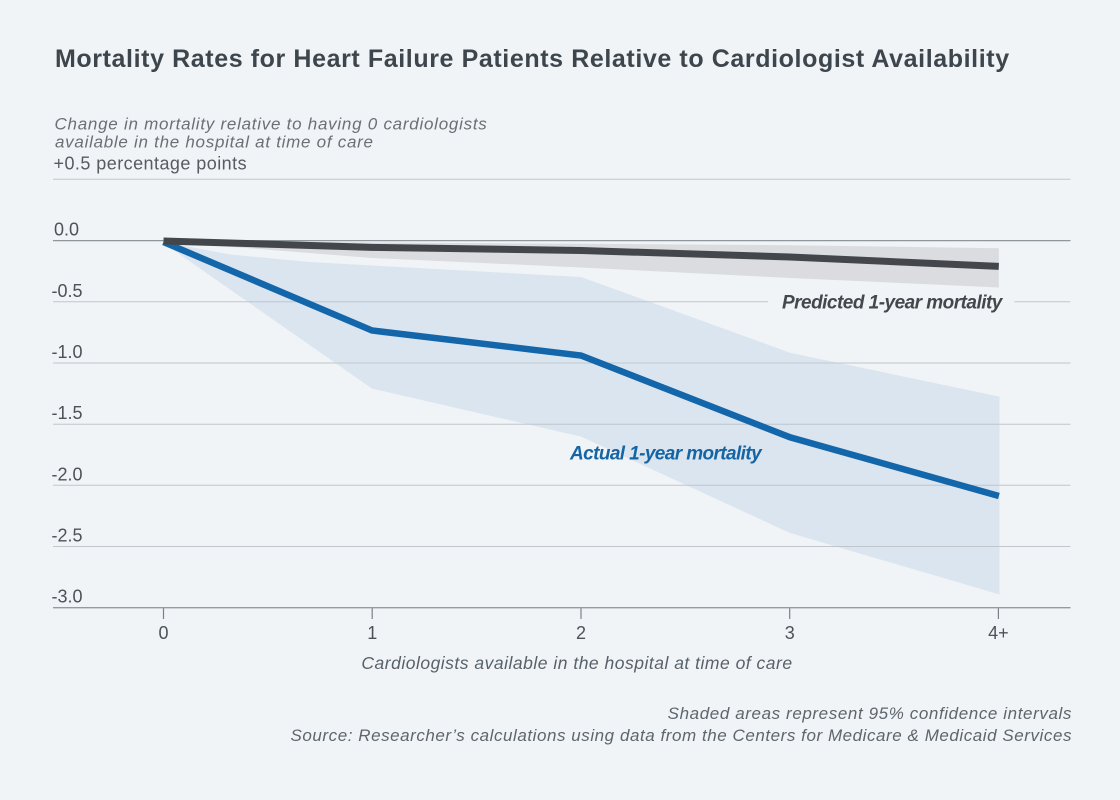  What do you see at coordinates (893, 303) in the screenshot?
I see `svg-text: Predicted 1-year mortality` at bounding box center [893, 303].